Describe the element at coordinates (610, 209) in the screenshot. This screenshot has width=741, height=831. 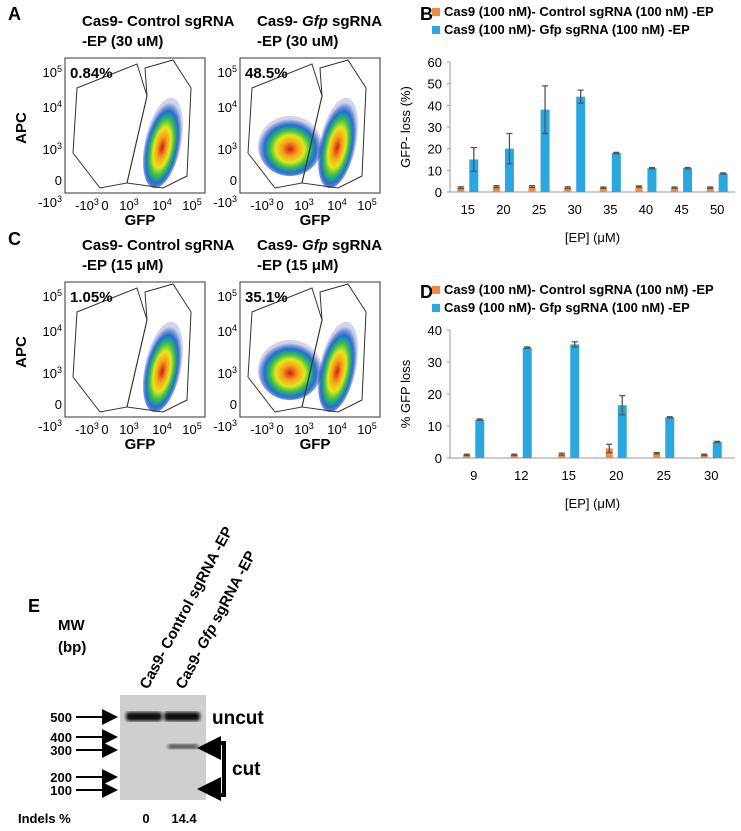
I see `x-tick-label: 35` at that location.